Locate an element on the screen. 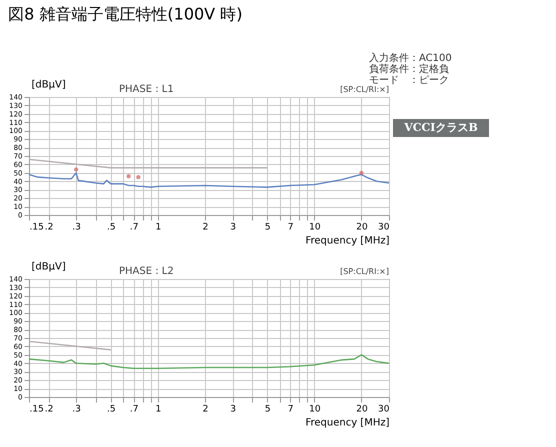 The height and width of the screenshot is (447, 556). text: 入力条件：AC100 is located at coordinates (410, 58).